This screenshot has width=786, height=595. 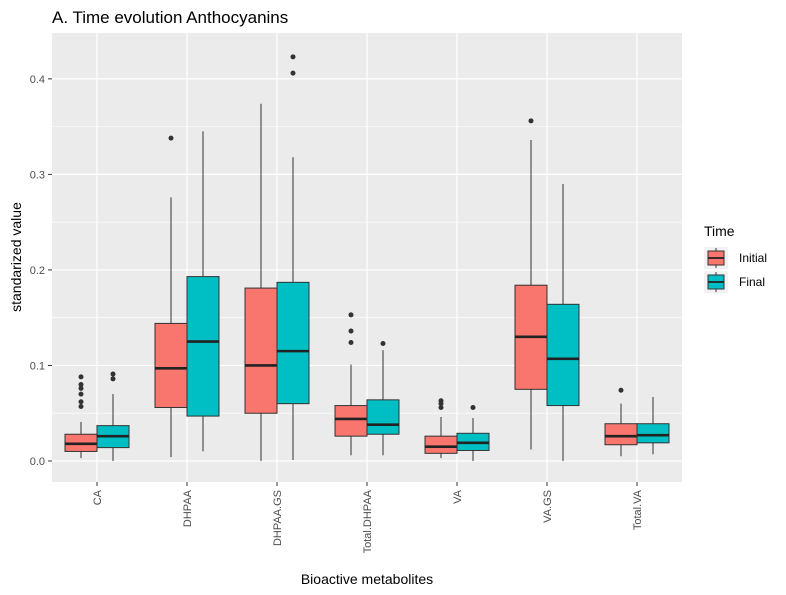 What do you see at coordinates (368, 521) in the screenshot?
I see `x-tick-label: Total.DHPAA` at bounding box center [368, 521].